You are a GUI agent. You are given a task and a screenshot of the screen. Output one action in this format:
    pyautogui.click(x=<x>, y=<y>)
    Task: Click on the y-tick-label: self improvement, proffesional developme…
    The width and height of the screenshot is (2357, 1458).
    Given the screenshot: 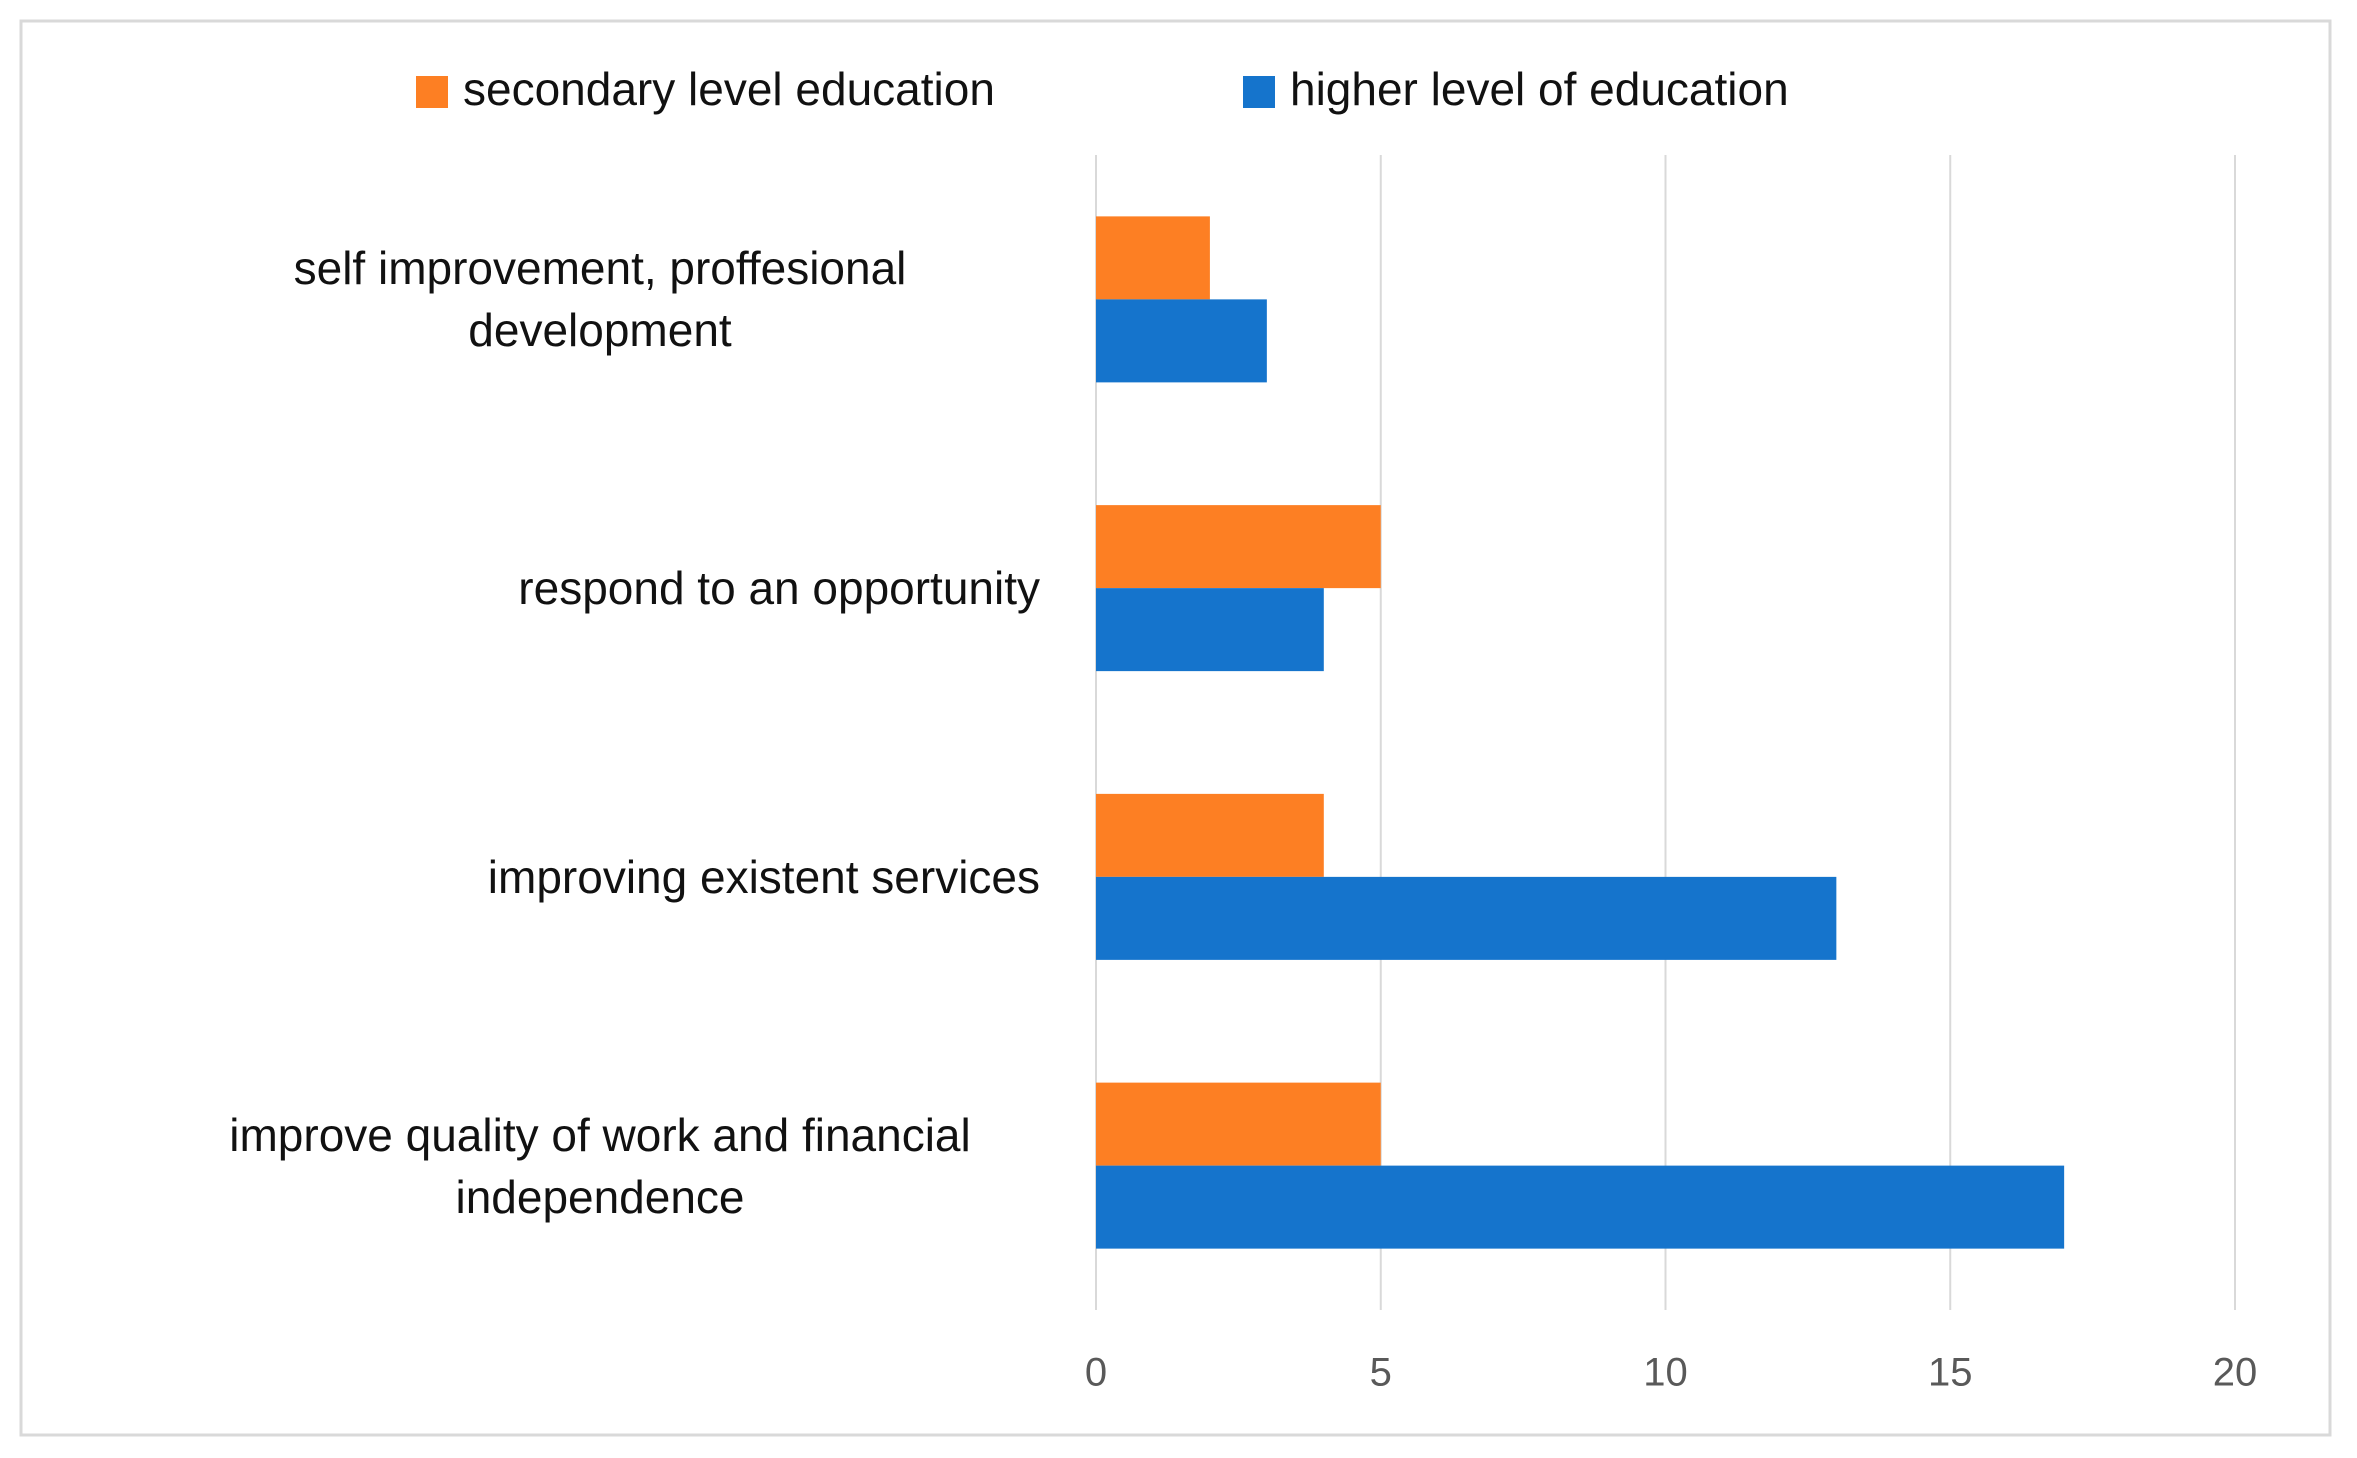 What is the action you would take?
    pyautogui.click(x=600, y=299)
    